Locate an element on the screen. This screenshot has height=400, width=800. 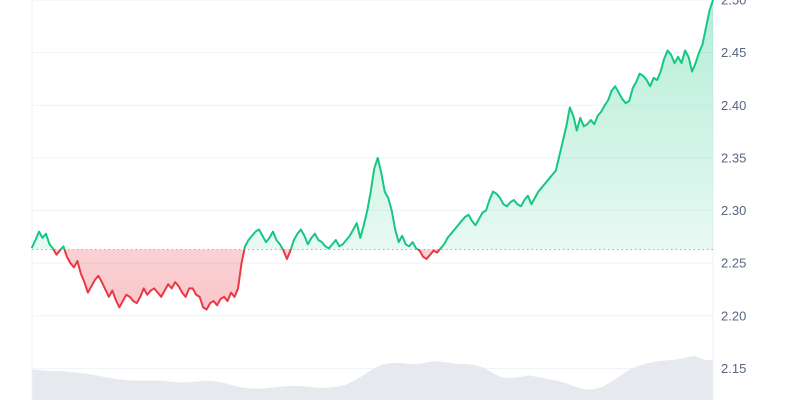
area-below-baseline is located at coordinates (246, 279).